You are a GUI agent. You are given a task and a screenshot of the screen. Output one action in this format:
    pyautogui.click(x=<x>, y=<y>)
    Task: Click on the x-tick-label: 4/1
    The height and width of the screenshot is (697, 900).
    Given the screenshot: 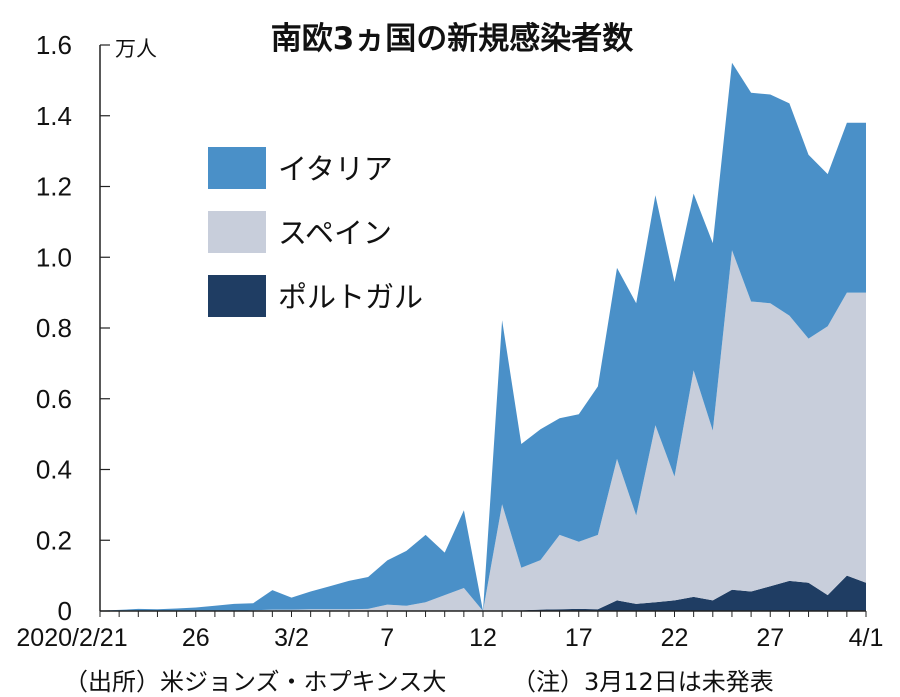 What is the action you would take?
    pyautogui.click(x=866, y=638)
    